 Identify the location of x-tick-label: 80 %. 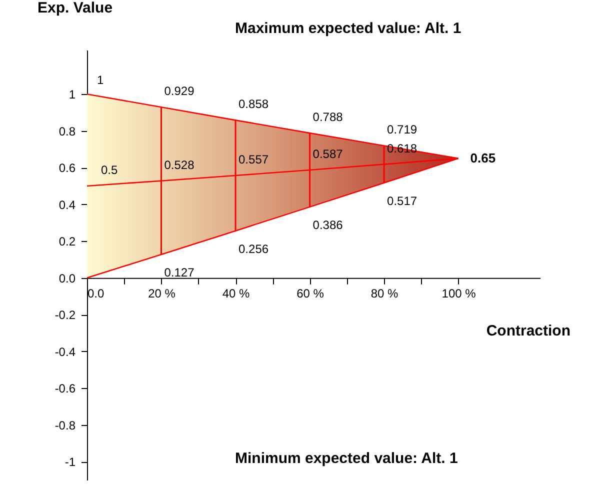
(384, 293).